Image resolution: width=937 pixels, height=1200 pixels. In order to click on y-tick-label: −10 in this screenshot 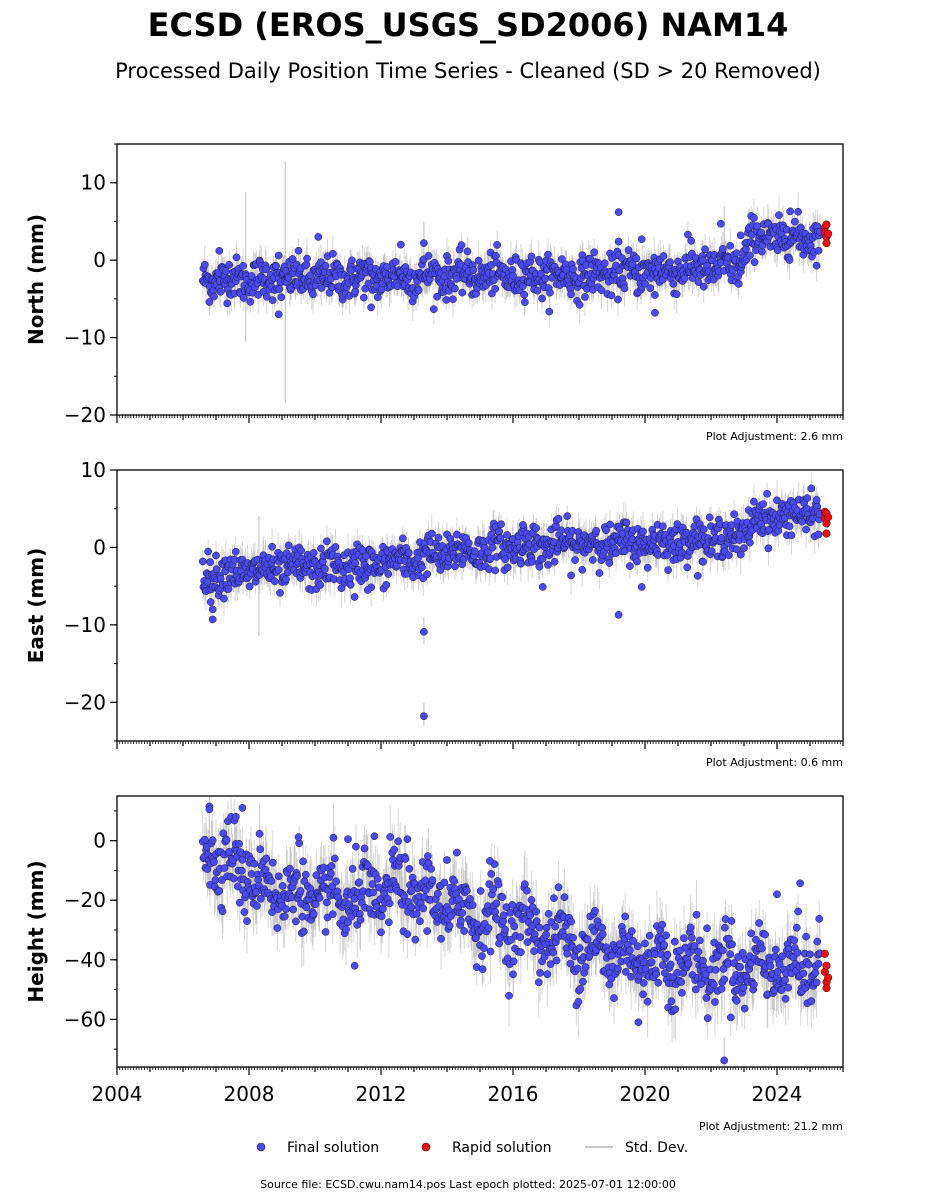, I will do `click(85, 625)`.